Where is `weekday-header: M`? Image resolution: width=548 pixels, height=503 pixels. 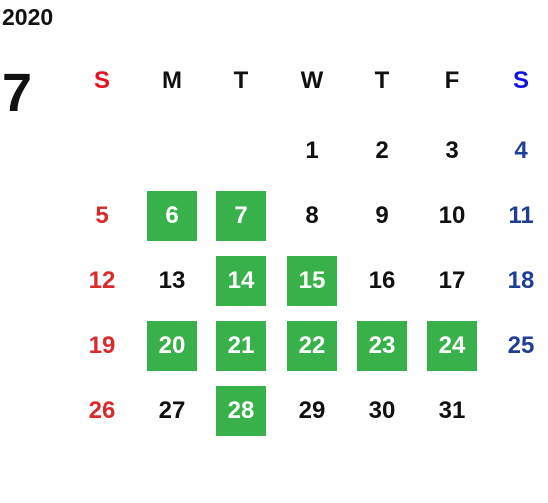
weekday-header: M is located at coordinates (172, 80).